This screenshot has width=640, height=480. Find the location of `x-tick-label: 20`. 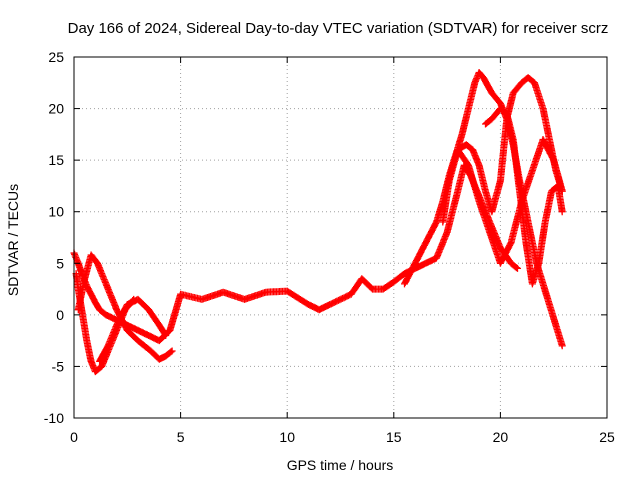

x-tick-label: 20 is located at coordinates (501, 437).